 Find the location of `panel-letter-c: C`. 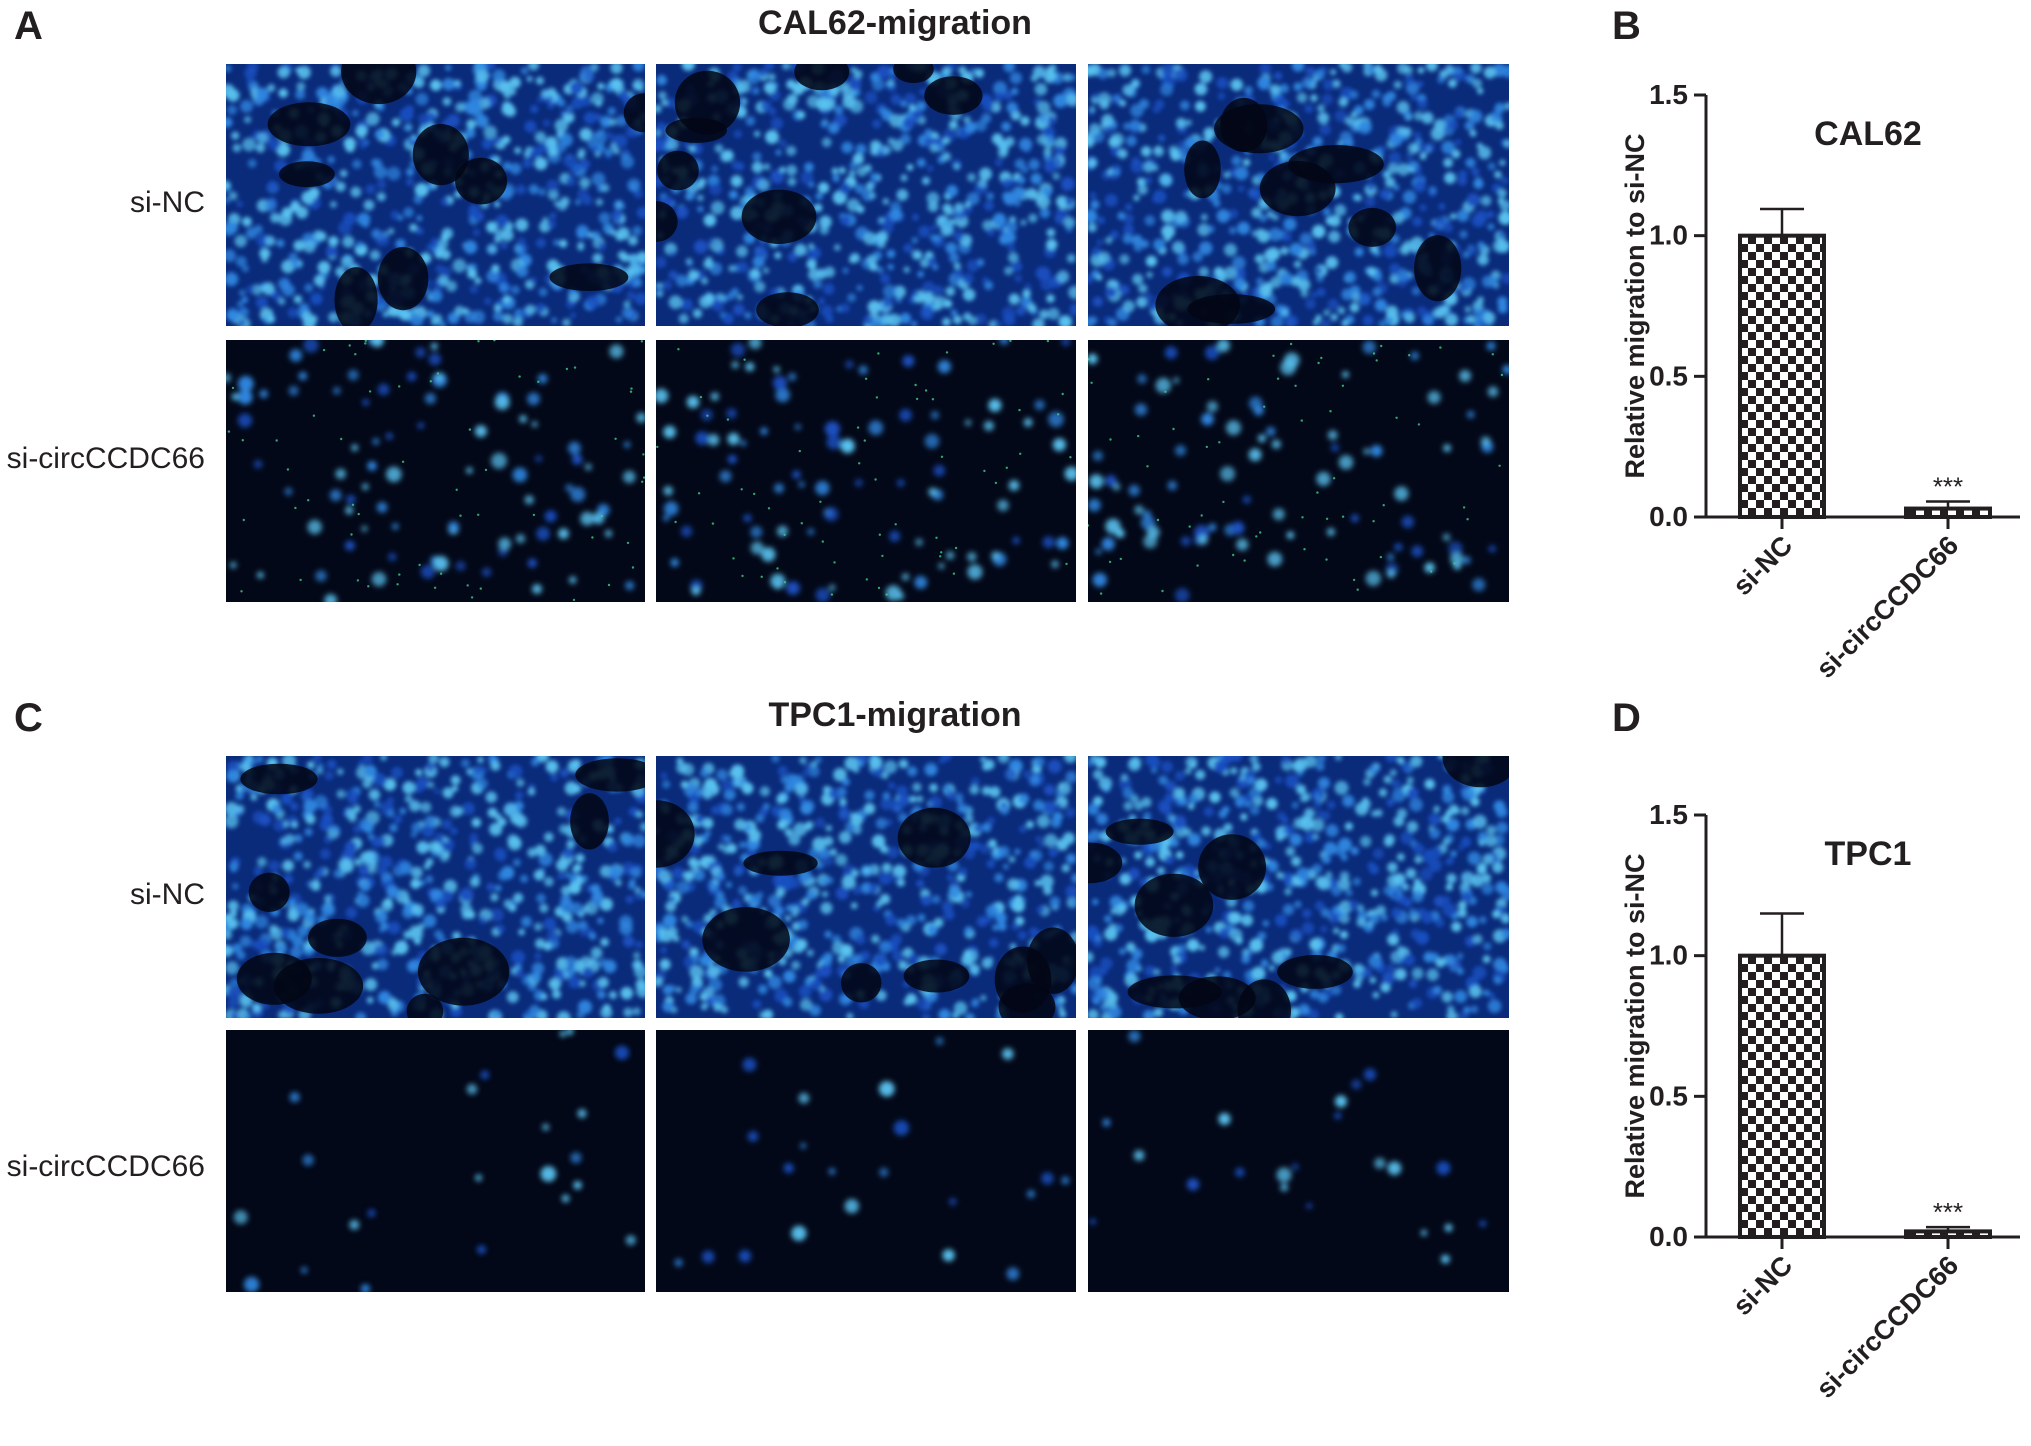

panel-letter-c: C is located at coordinates (28, 718).